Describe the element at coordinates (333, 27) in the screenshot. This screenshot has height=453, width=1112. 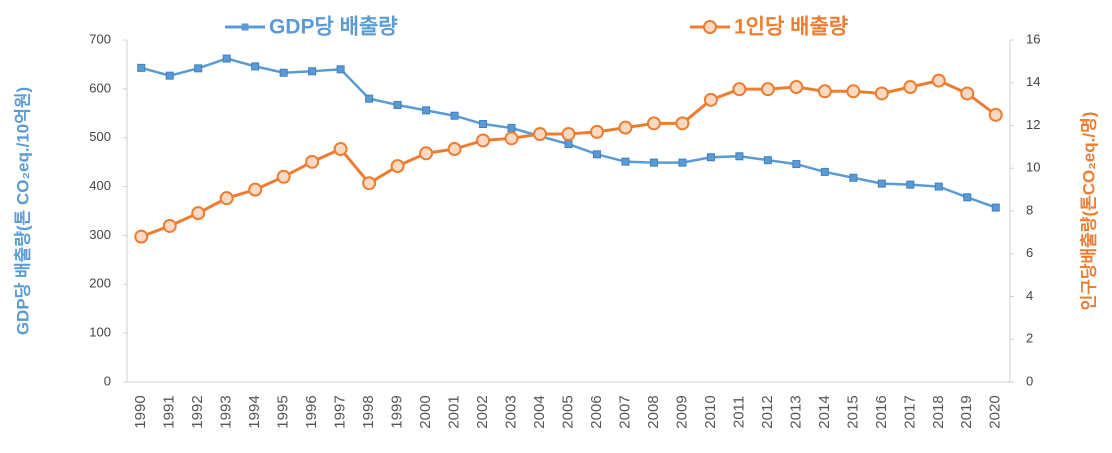
I see `legend-label: GDP당 배출량` at that location.